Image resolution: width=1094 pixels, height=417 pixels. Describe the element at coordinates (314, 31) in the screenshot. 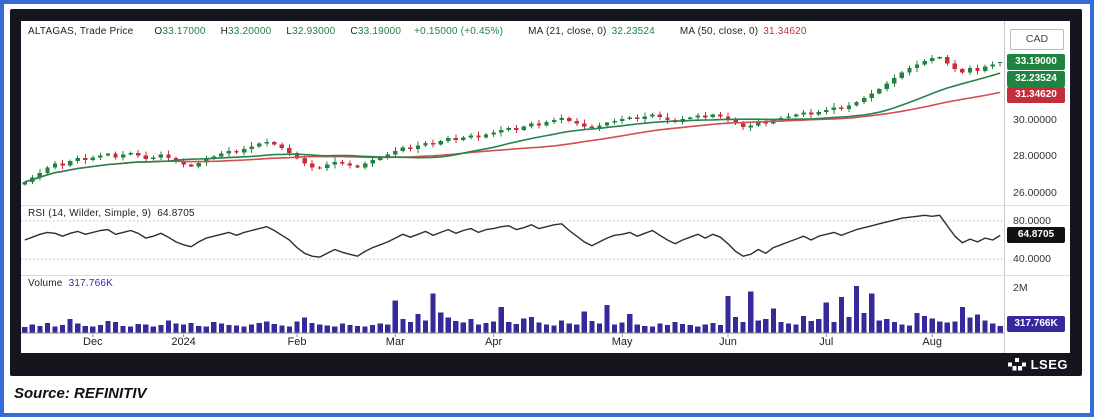

I see `low-value: 32.93000` at that location.